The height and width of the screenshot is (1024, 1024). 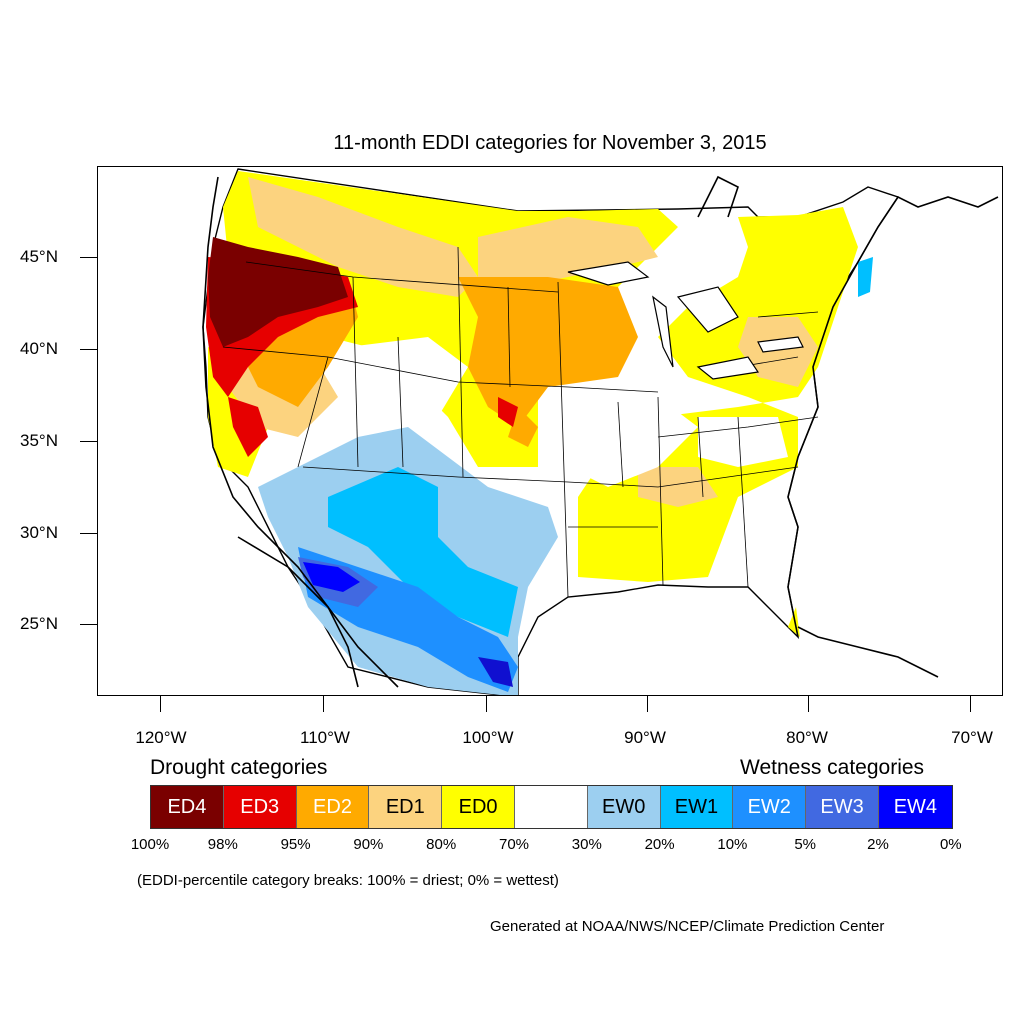 What do you see at coordinates (368, 844) in the screenshot?
I see `legend-break-label: 90%` at bounding box center [368, 844].